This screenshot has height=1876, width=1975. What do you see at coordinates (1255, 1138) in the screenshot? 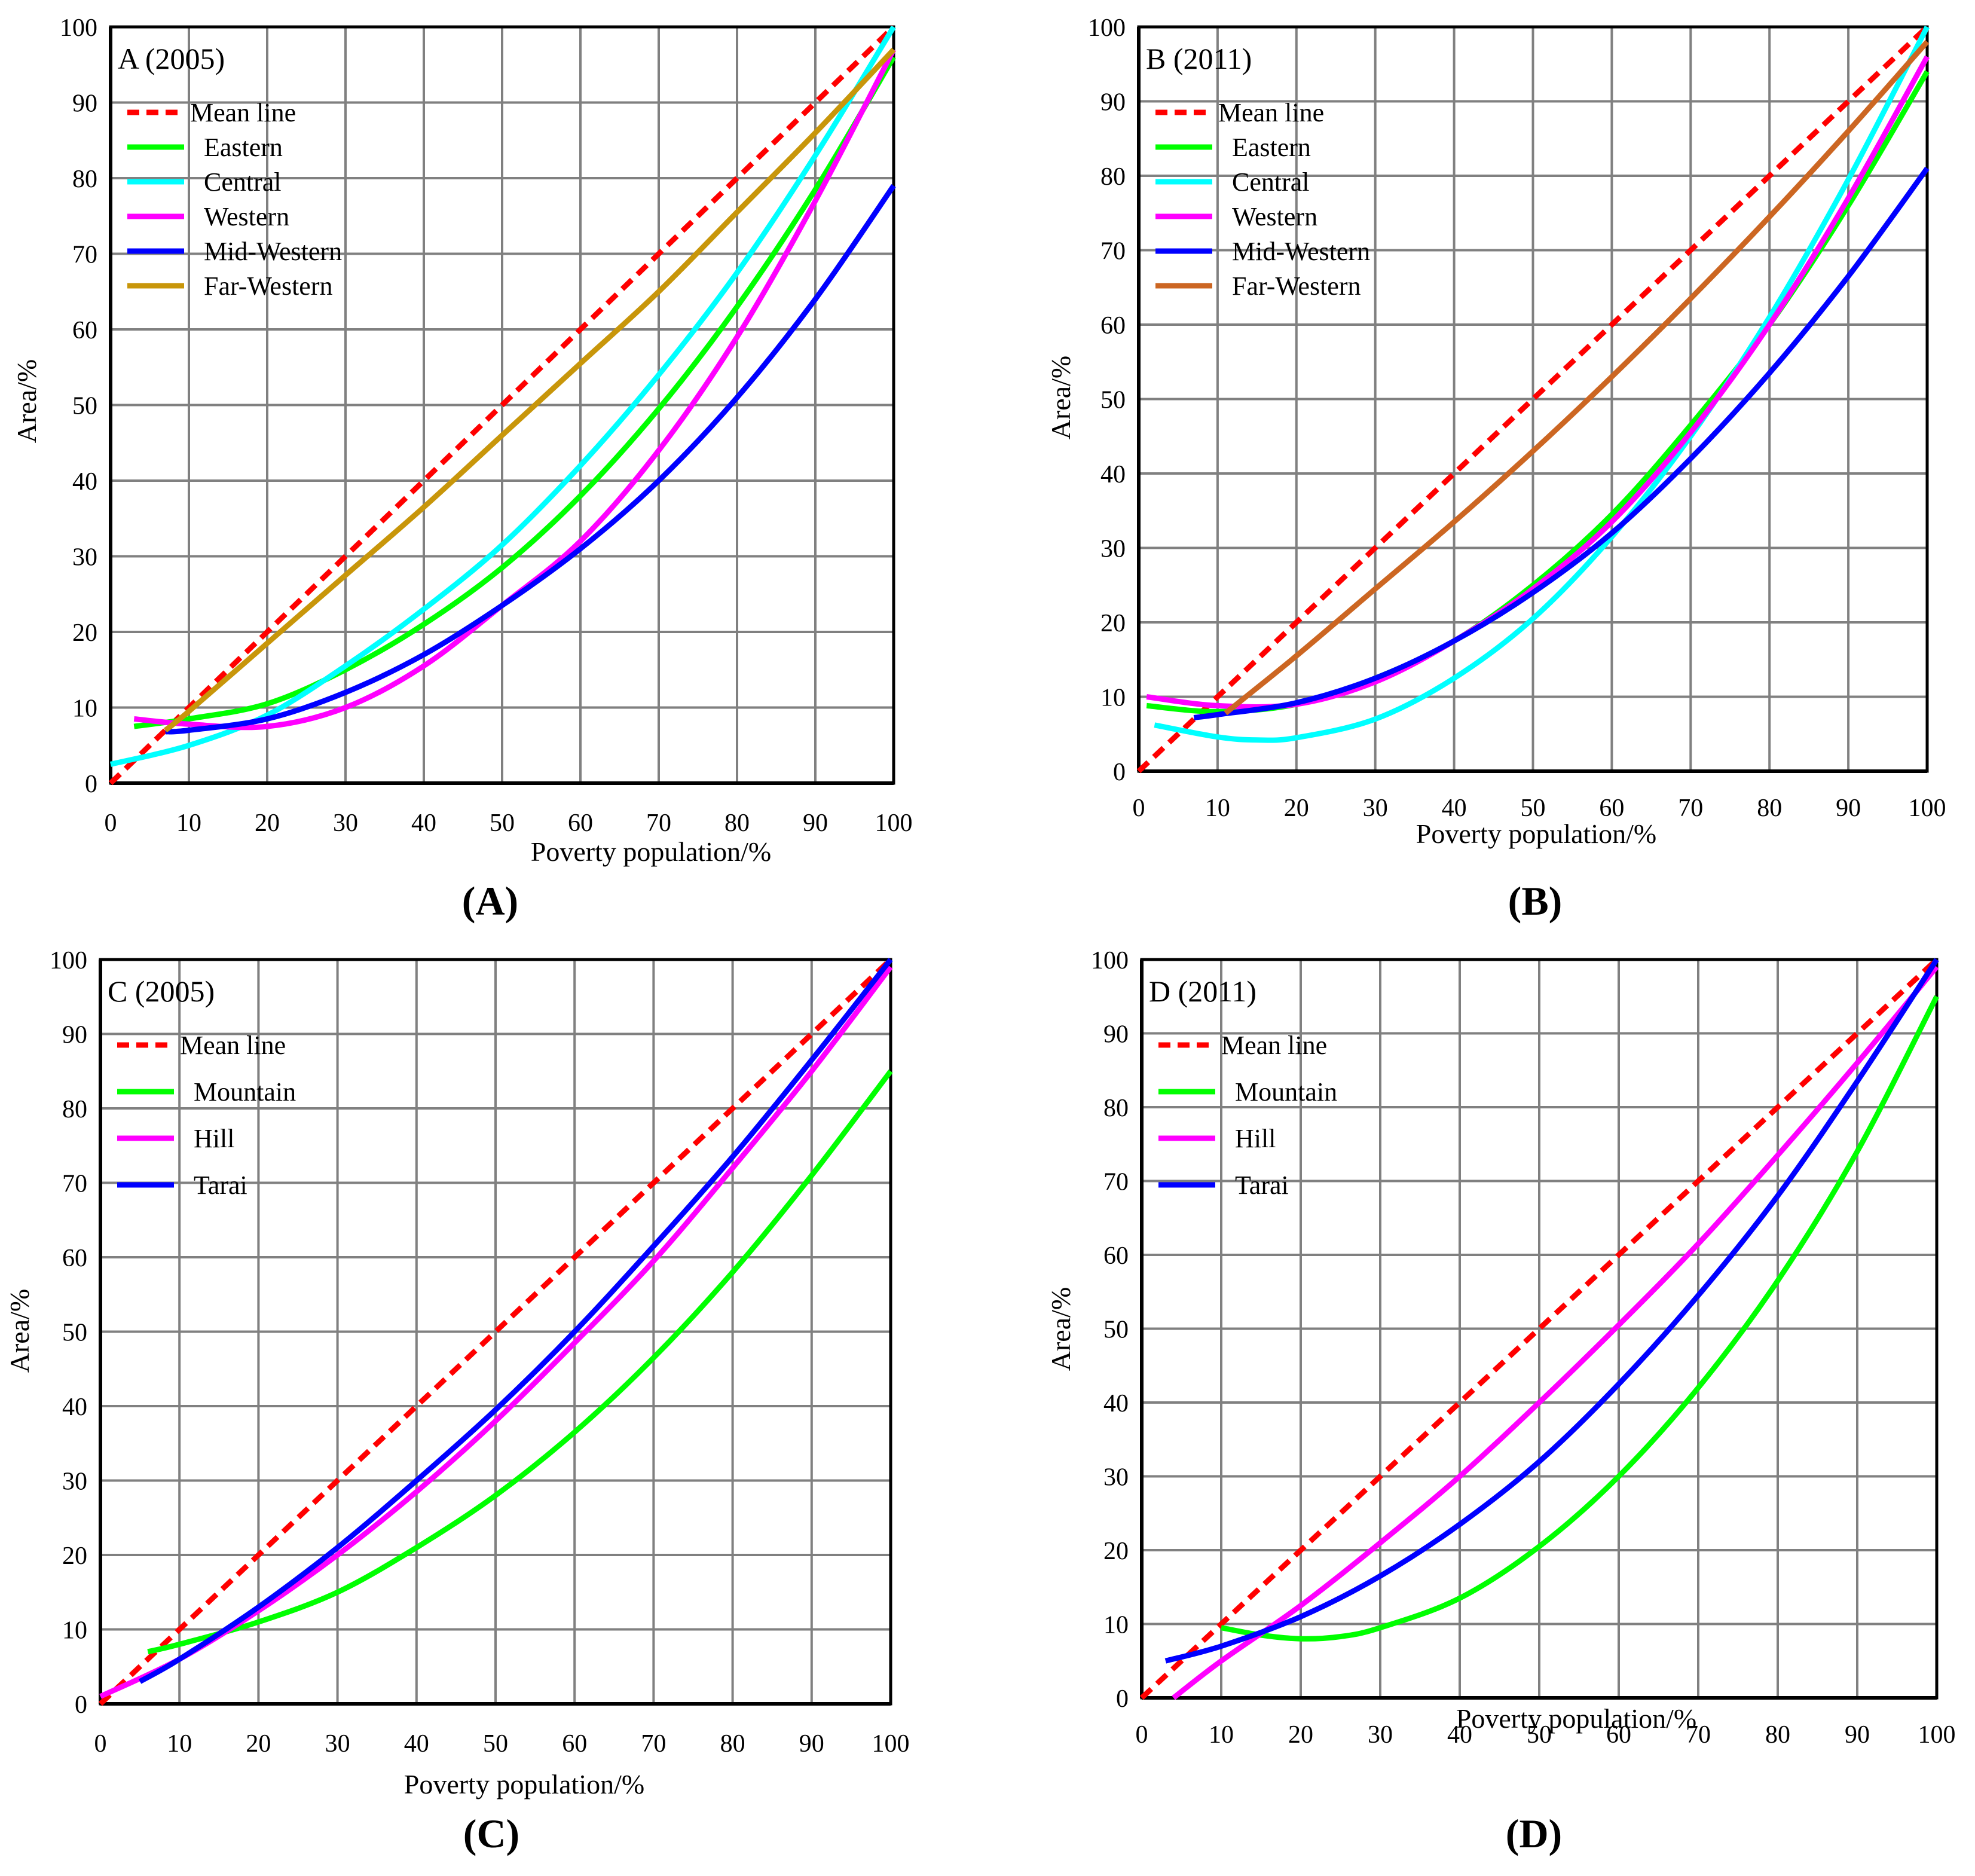
I see `legend-label: Hill` at bounding box center [1255, 1138].